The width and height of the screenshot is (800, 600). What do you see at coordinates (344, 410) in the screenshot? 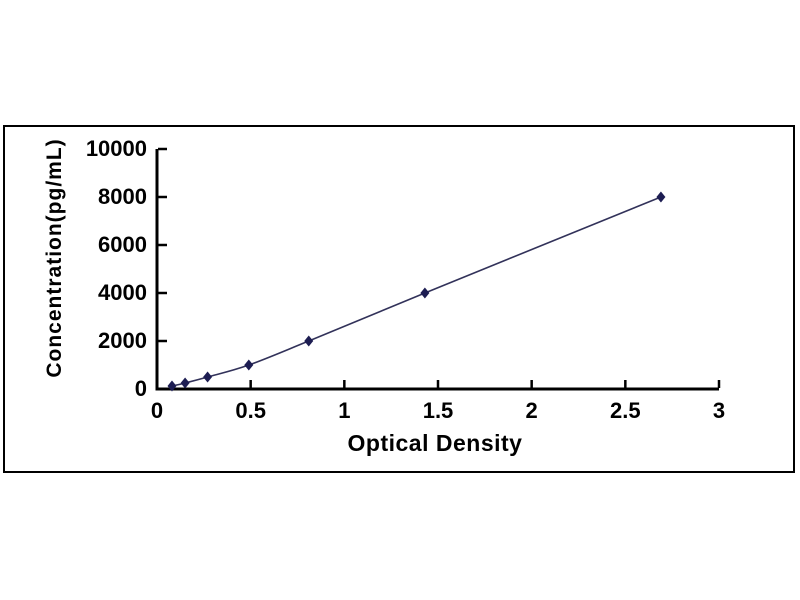
I see `x-tick-label-1: 1` at bounding box center [344, 410].